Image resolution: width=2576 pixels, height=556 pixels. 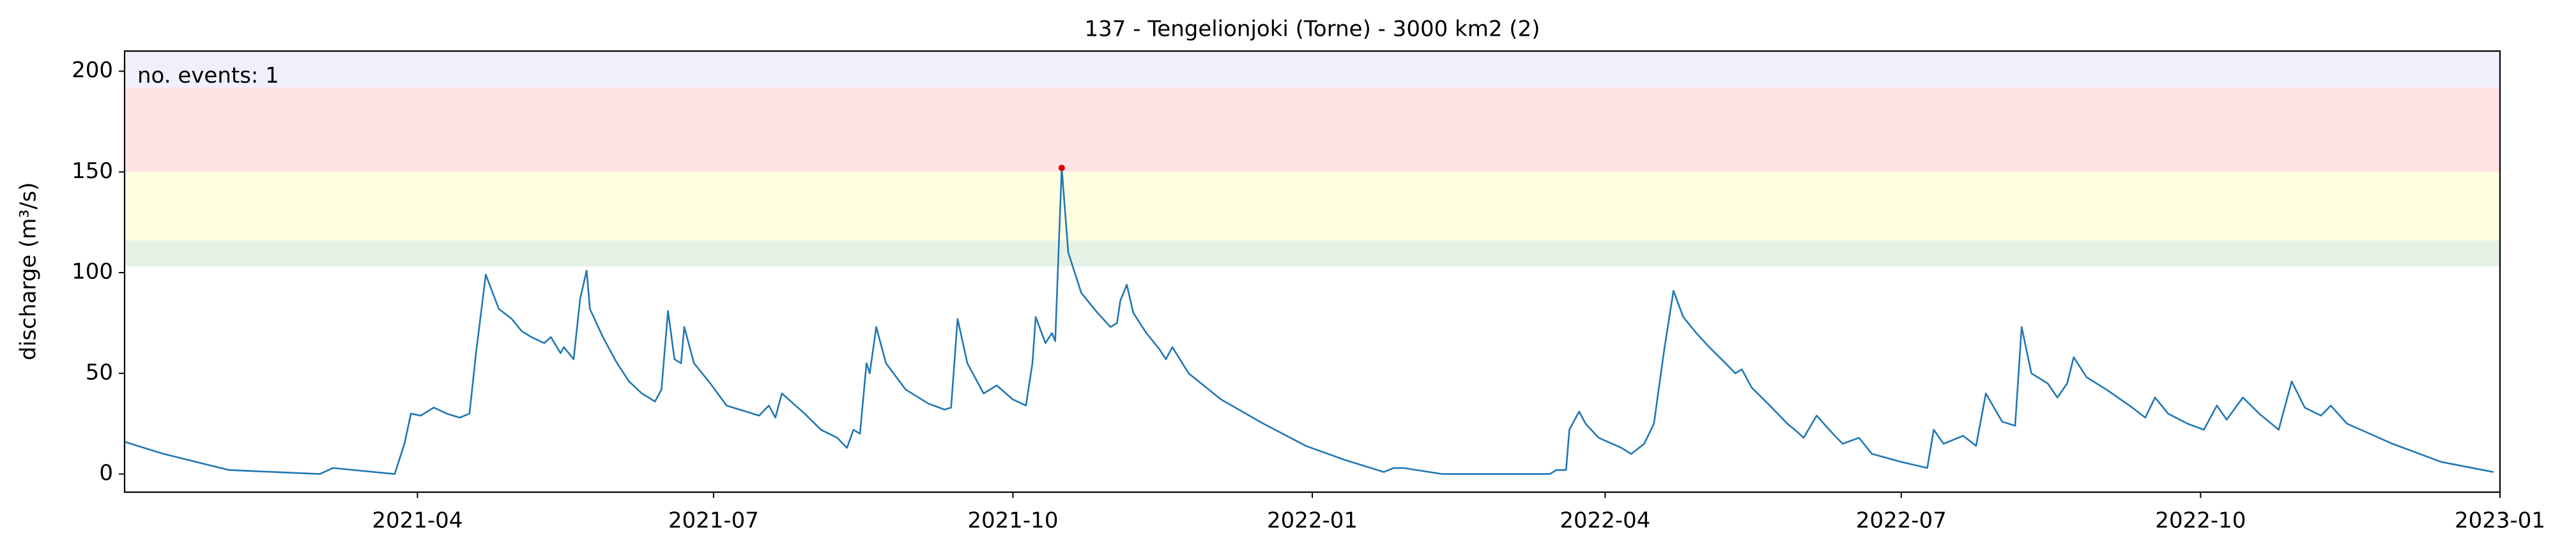 What do you see at coordinates (1605, 521) in the screenshot?
I see `x-tick-label: 2022-04` at bounding box center [1605, 521].